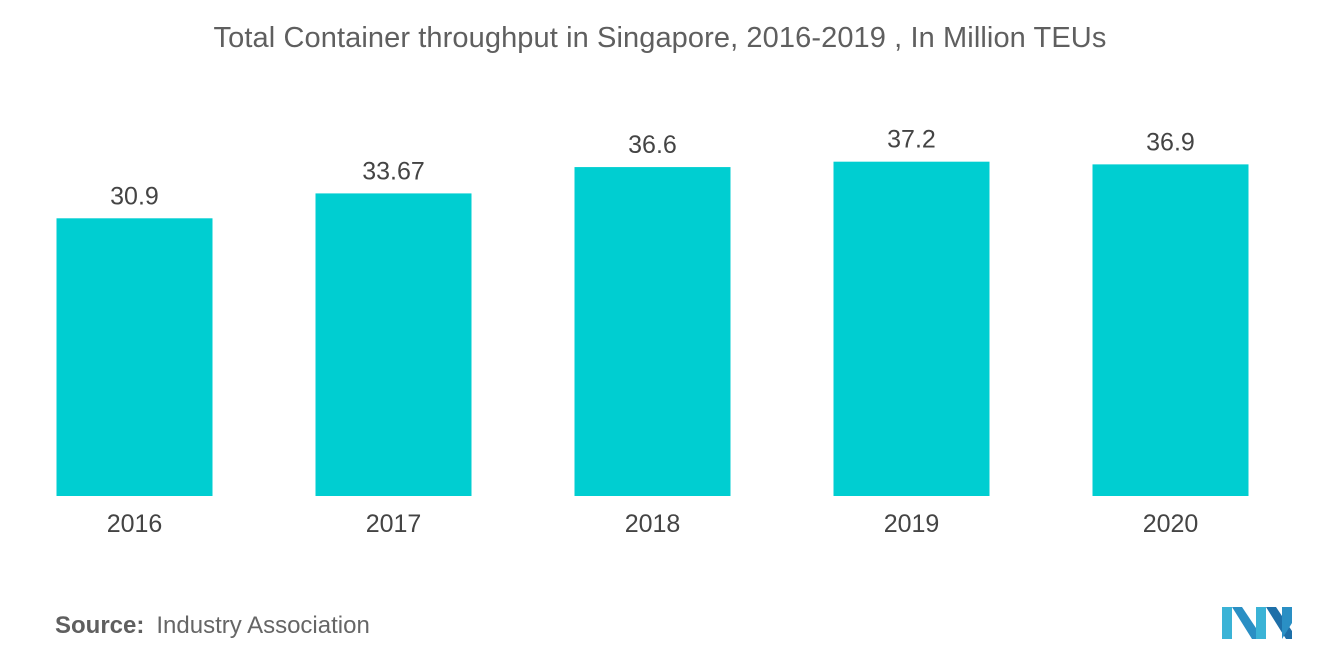 Image resolution: width=1320 pixels, height=665 pixels. Describe the element at coordinates (1170, 330) in the screenshot. I see `bar-2020` at that location.